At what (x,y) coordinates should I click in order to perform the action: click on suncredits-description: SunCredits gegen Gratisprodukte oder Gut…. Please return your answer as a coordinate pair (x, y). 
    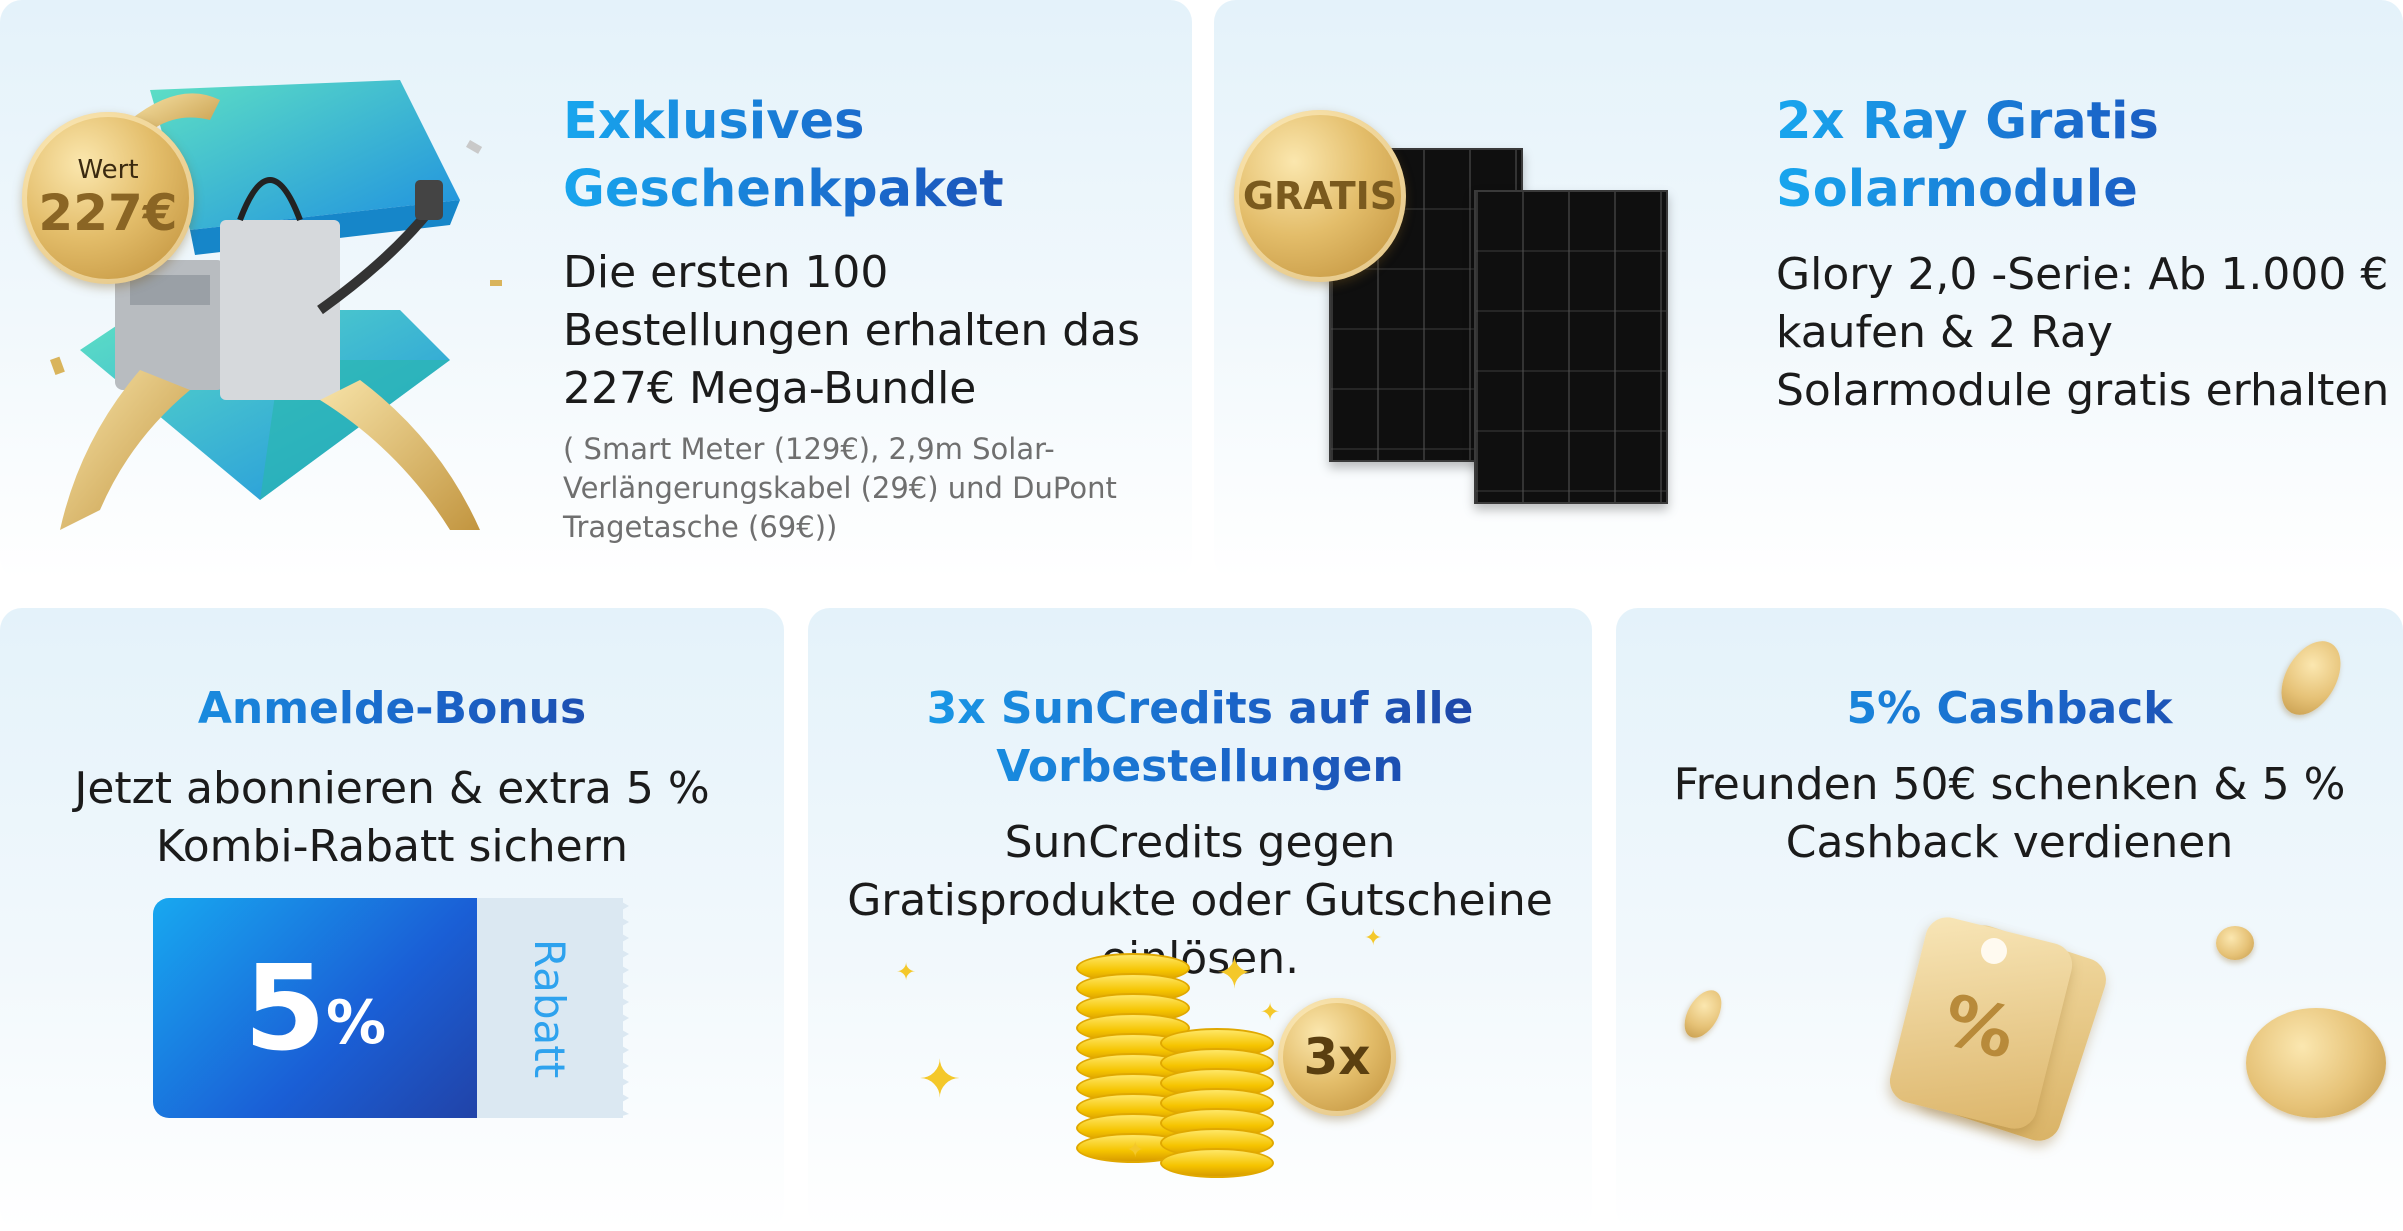
    Looking at the image, I should click on (1200, 900).